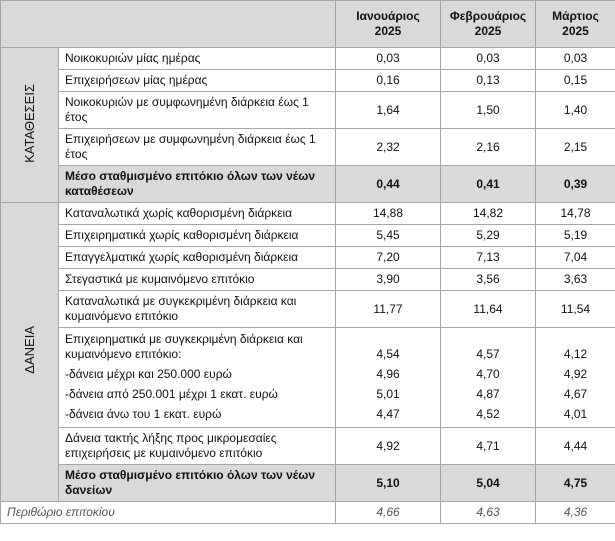 The image size is (615, 541). What do you see at coordinates (388, 309) in the screenshot?
I see `value-cell: 11,77` at bounding box center [388, 309].